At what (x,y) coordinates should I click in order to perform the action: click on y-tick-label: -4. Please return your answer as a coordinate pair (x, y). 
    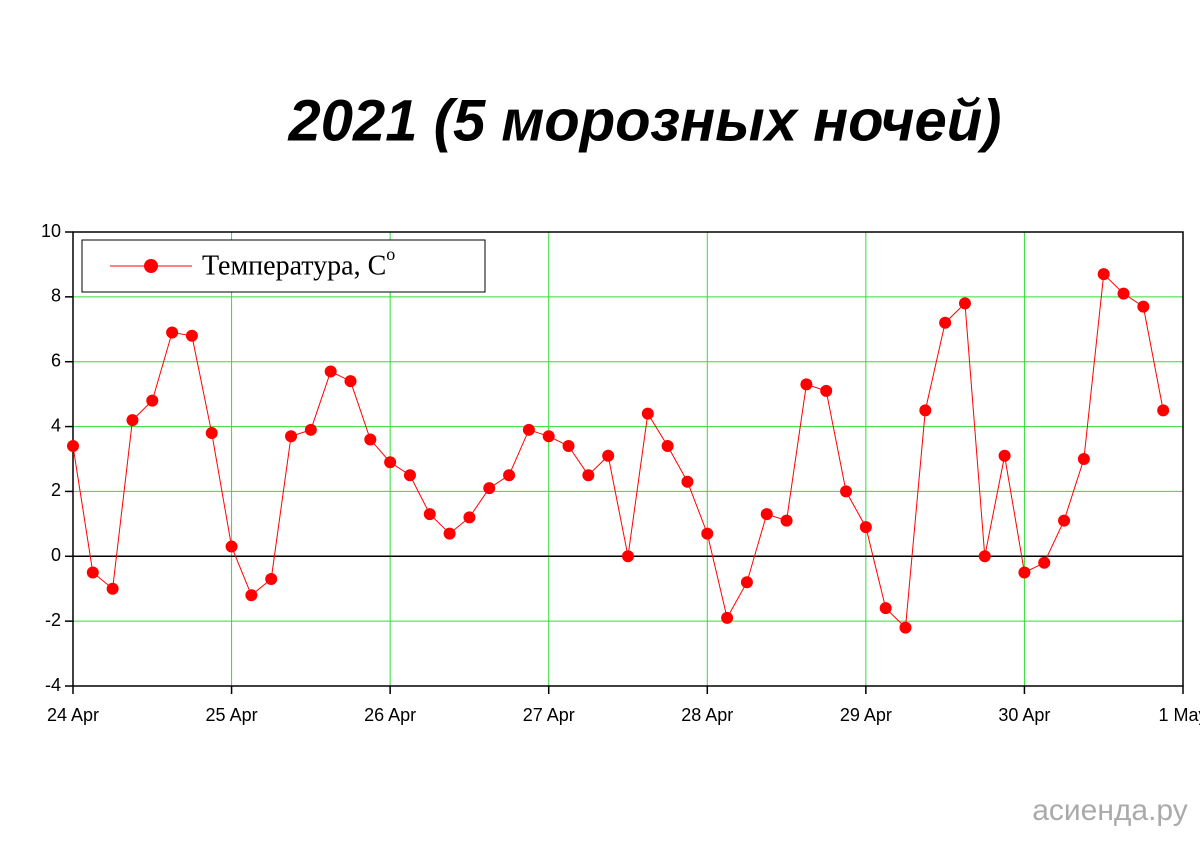
    Looking at the image, I should click on (53, 685).